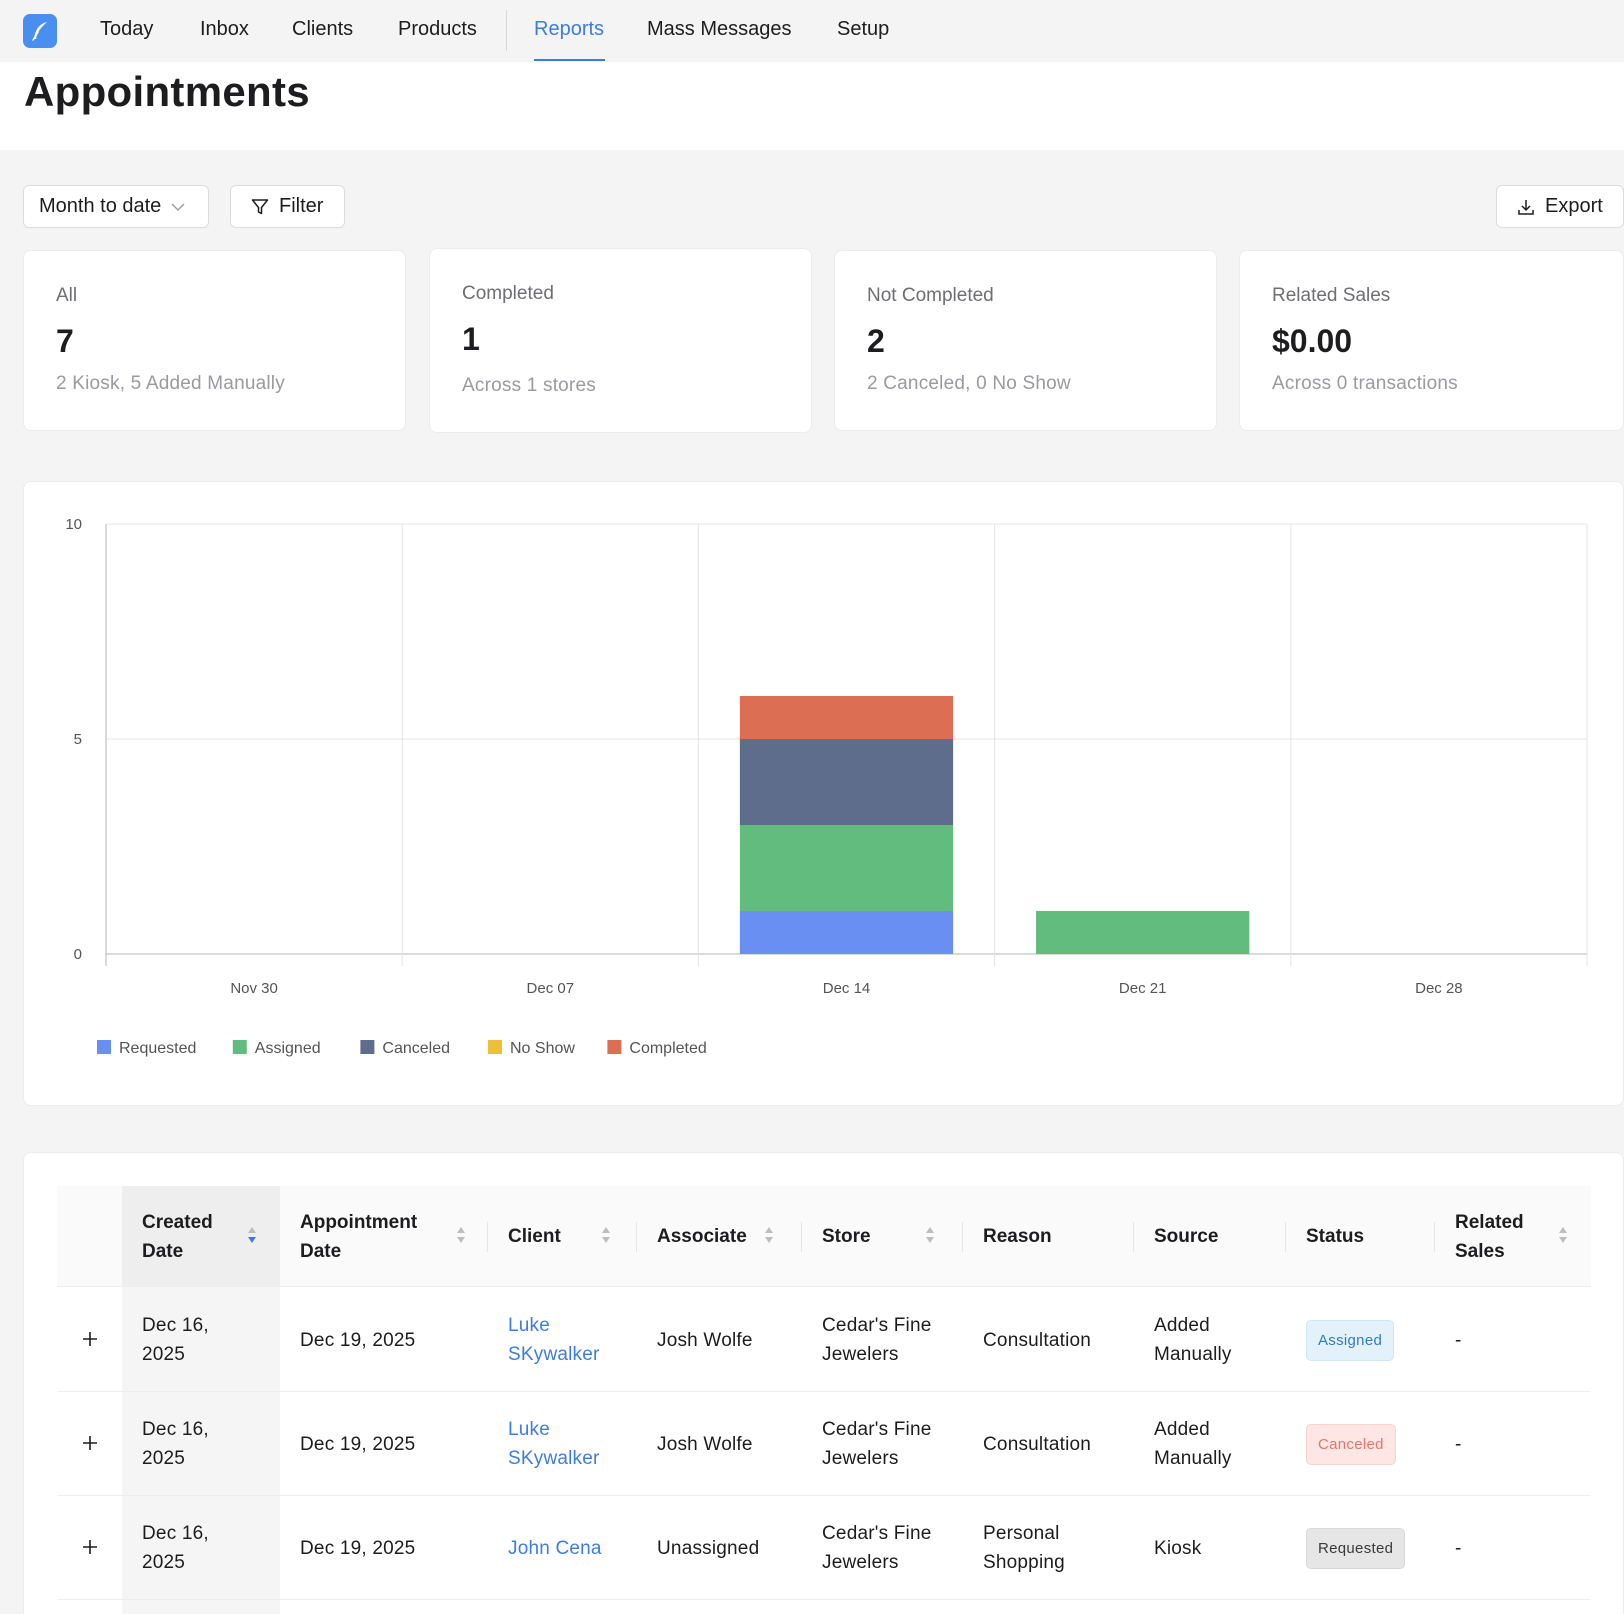 The height and width of the screenshot is (1614, 1624). Describe the element at coordinates (287, 206) in the screenshot. I see `filter-button: Filter` at that location.